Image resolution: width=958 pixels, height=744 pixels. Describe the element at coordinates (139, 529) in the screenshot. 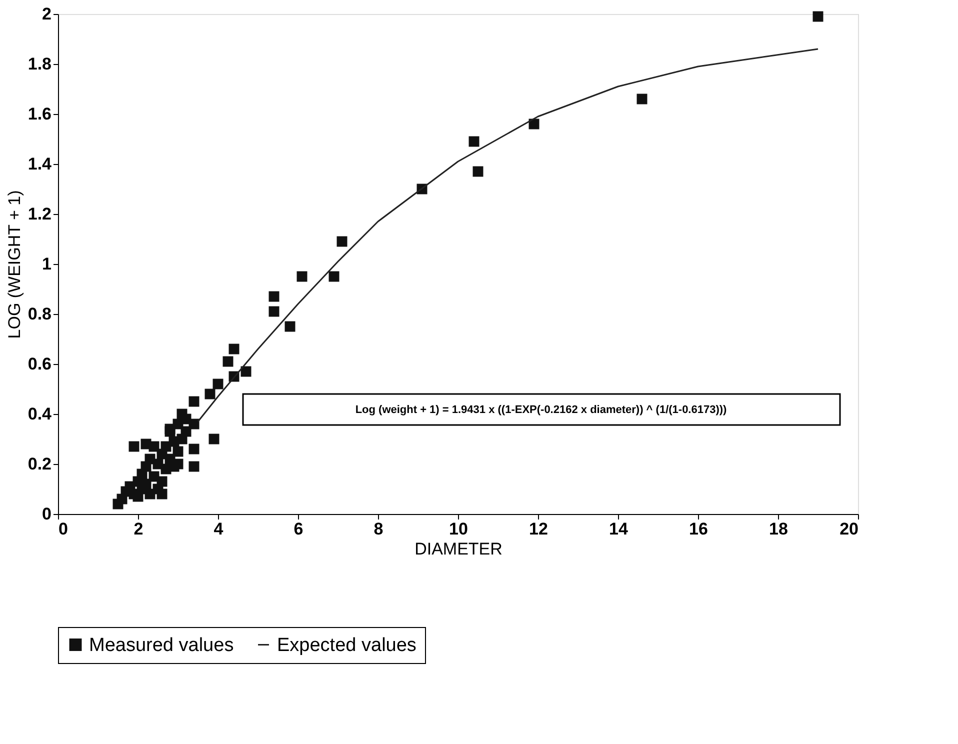

I see `x-tick-label: 2` at that location.